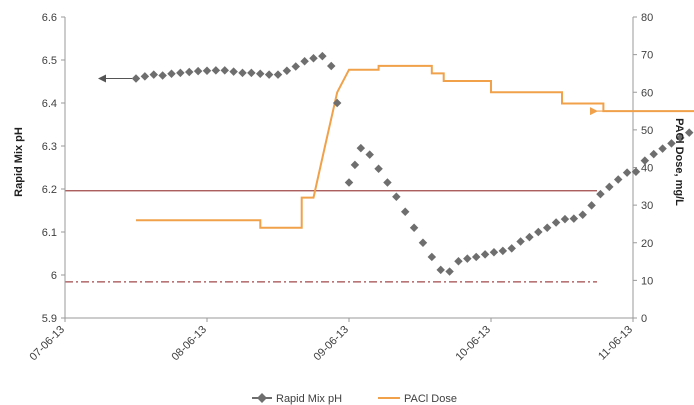  Describe the element at coordinates (647, 244) in the screenshot. I see `y-right-tick-label: 20` at that location.